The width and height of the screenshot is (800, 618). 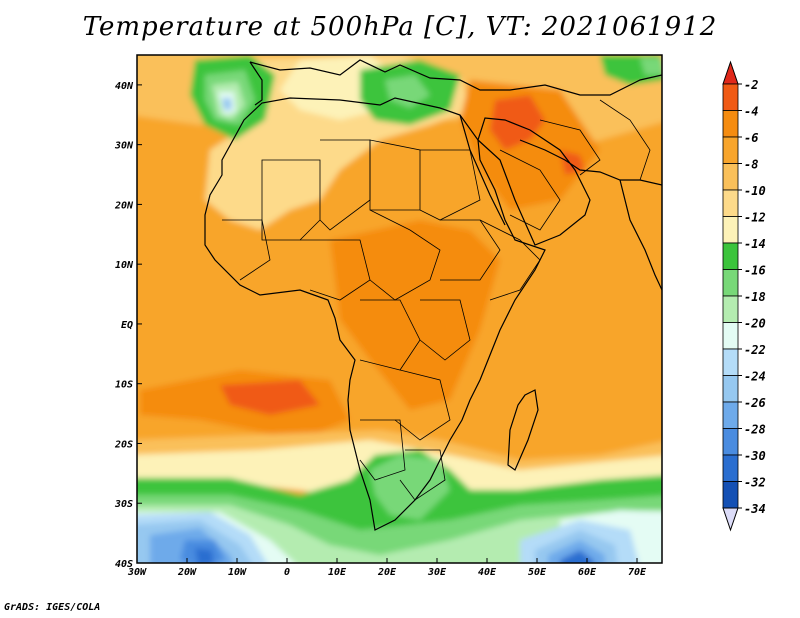 What do you see at coordinates (387, 572) in the screenshot?
I see `x-tick-label: 20E` at bounding box center [387, 572].